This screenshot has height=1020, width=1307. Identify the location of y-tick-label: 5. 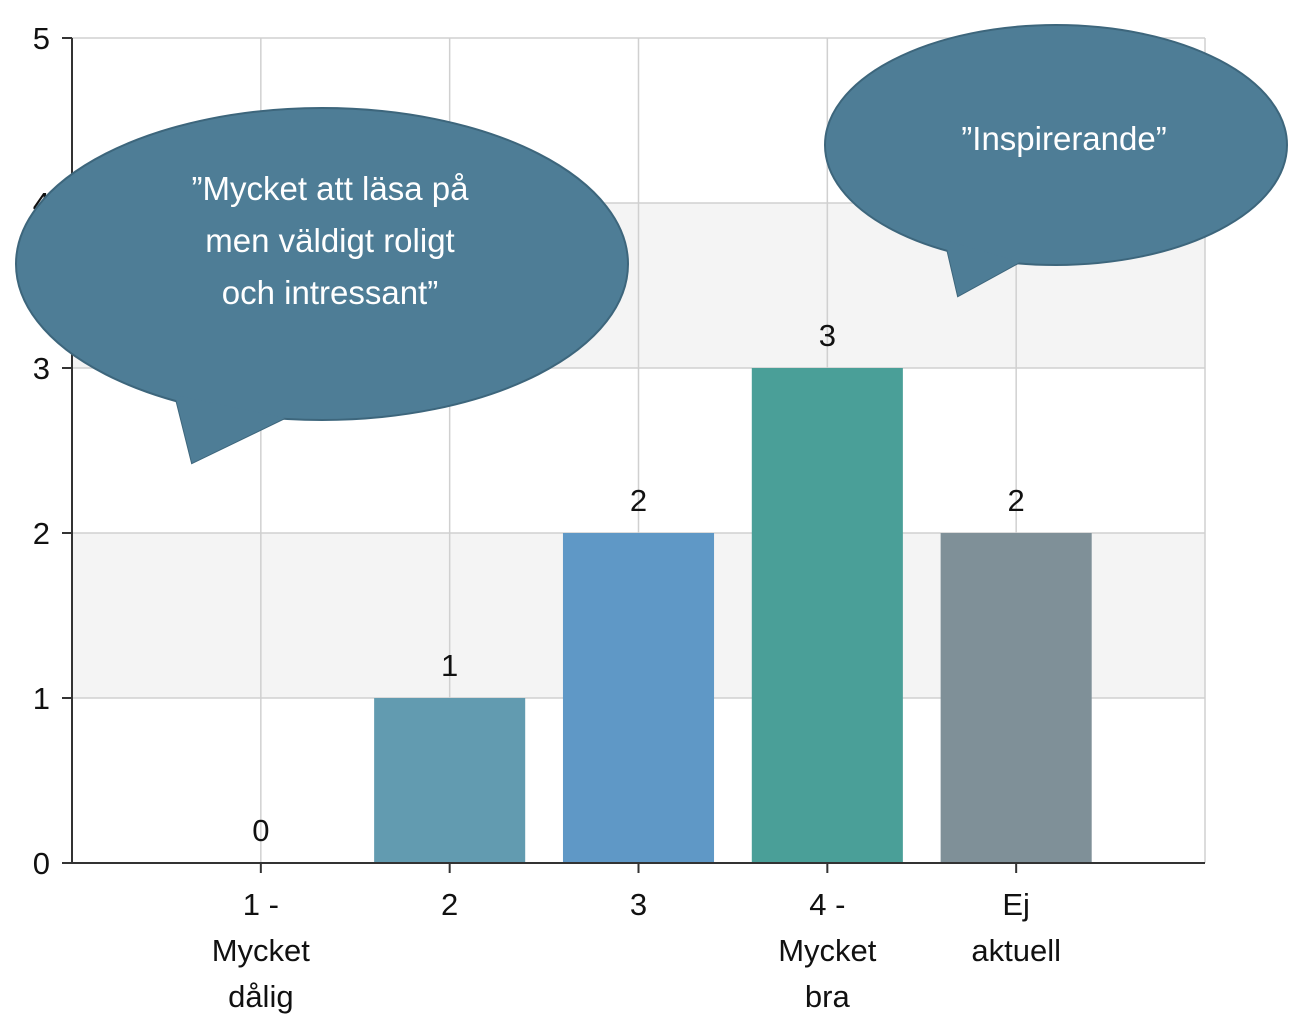
(41, 38).